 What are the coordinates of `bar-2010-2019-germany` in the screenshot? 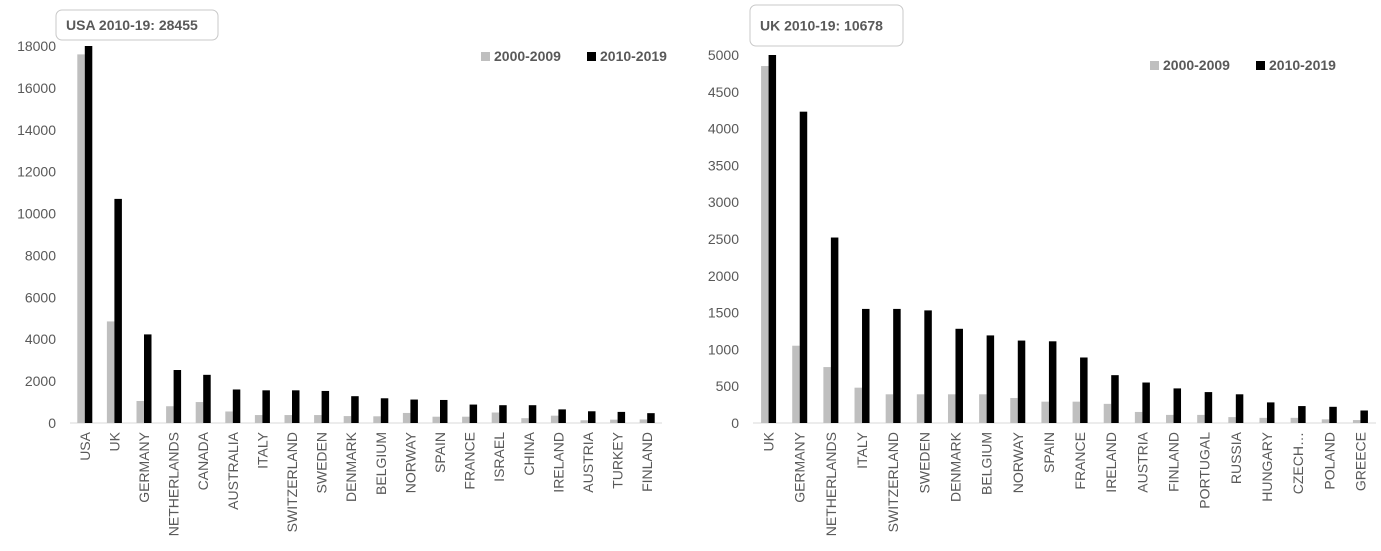 It's located at (803, 267).